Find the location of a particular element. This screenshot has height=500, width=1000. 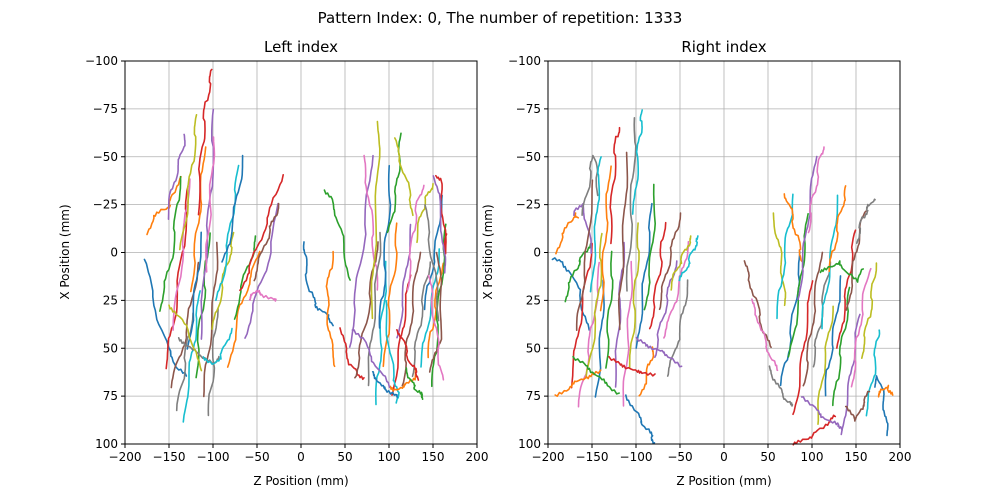

left-x-tick-label: 0 is located at coordinates (301, 457).